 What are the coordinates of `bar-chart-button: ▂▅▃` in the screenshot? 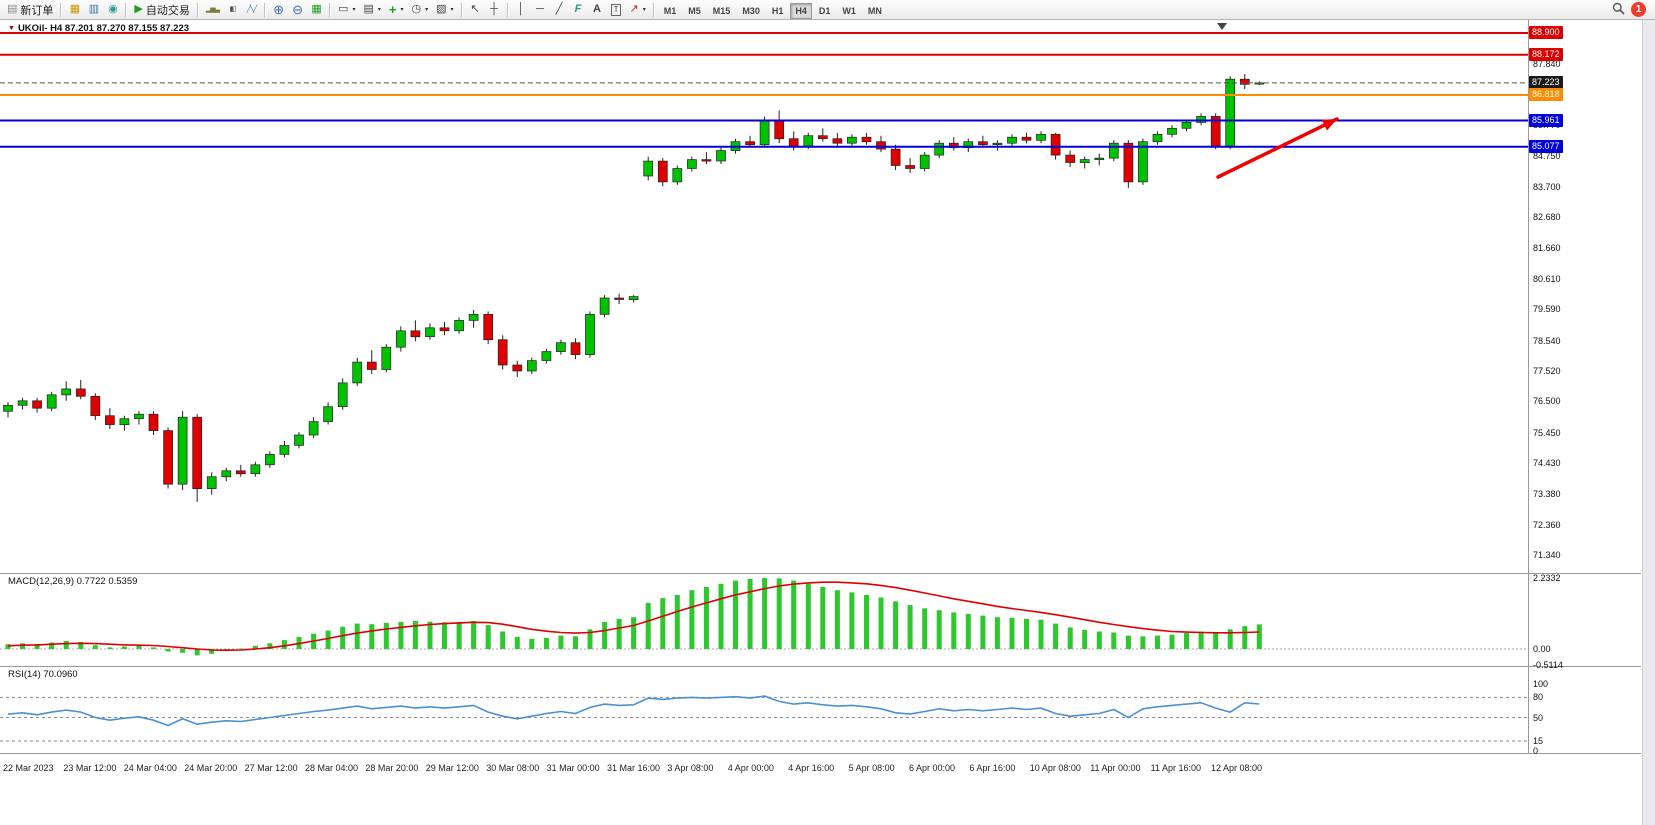 It's located at (212, 9).